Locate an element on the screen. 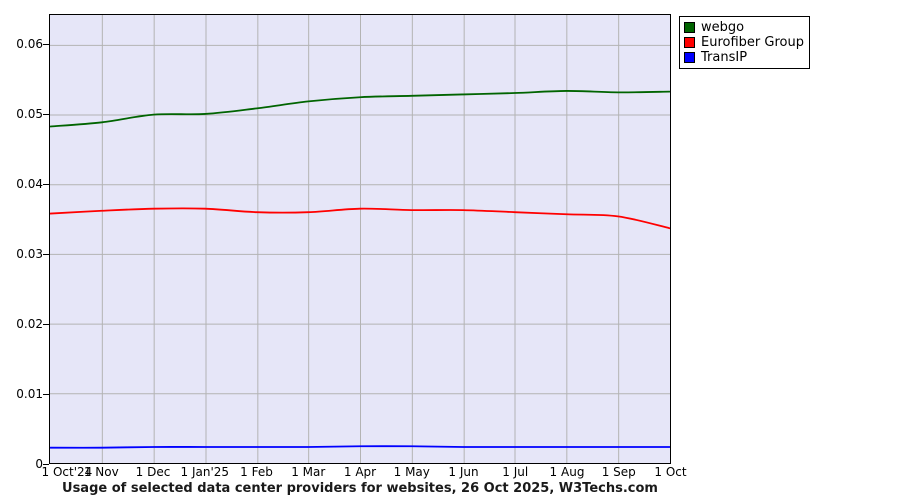 The image size is (900, 500). y-tick-label: 0.02 is located at coordinates (29, 324).